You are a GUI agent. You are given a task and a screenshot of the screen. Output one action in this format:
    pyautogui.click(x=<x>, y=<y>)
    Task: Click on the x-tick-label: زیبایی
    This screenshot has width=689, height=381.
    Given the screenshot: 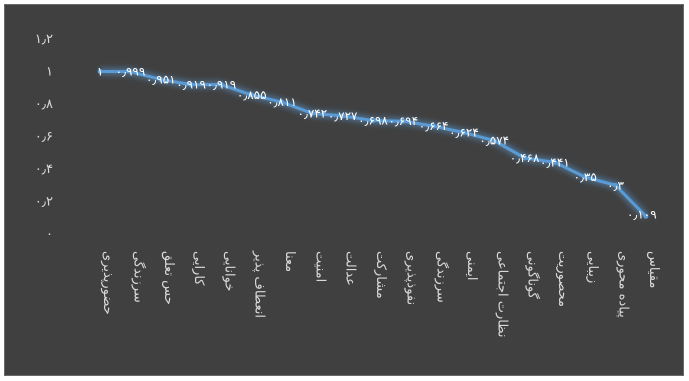 What is the action you would take?
    pyautogui.click(x=592, y=267)
    